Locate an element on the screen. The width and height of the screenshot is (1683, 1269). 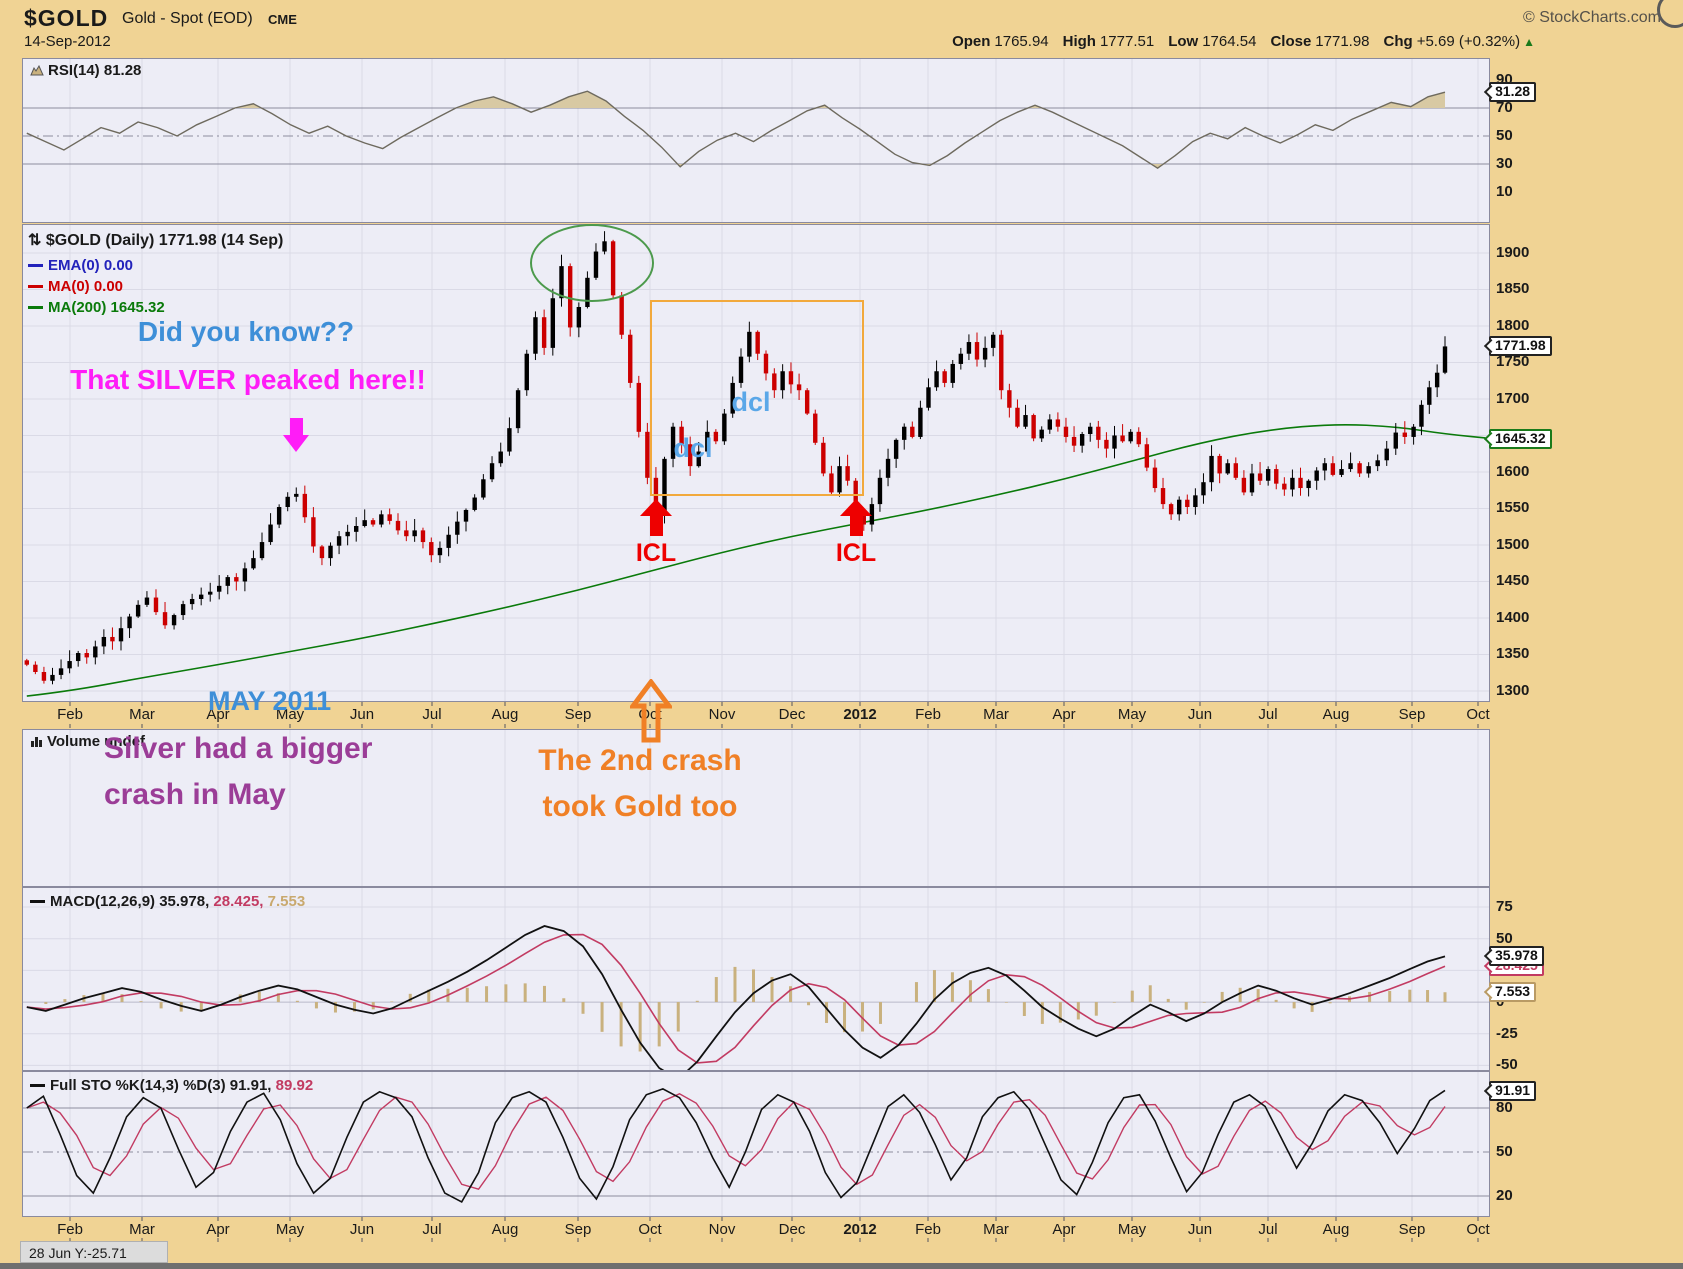
silver-peaked-annotation: That SILVER peaked here!! is located at coordinates (248, 379).